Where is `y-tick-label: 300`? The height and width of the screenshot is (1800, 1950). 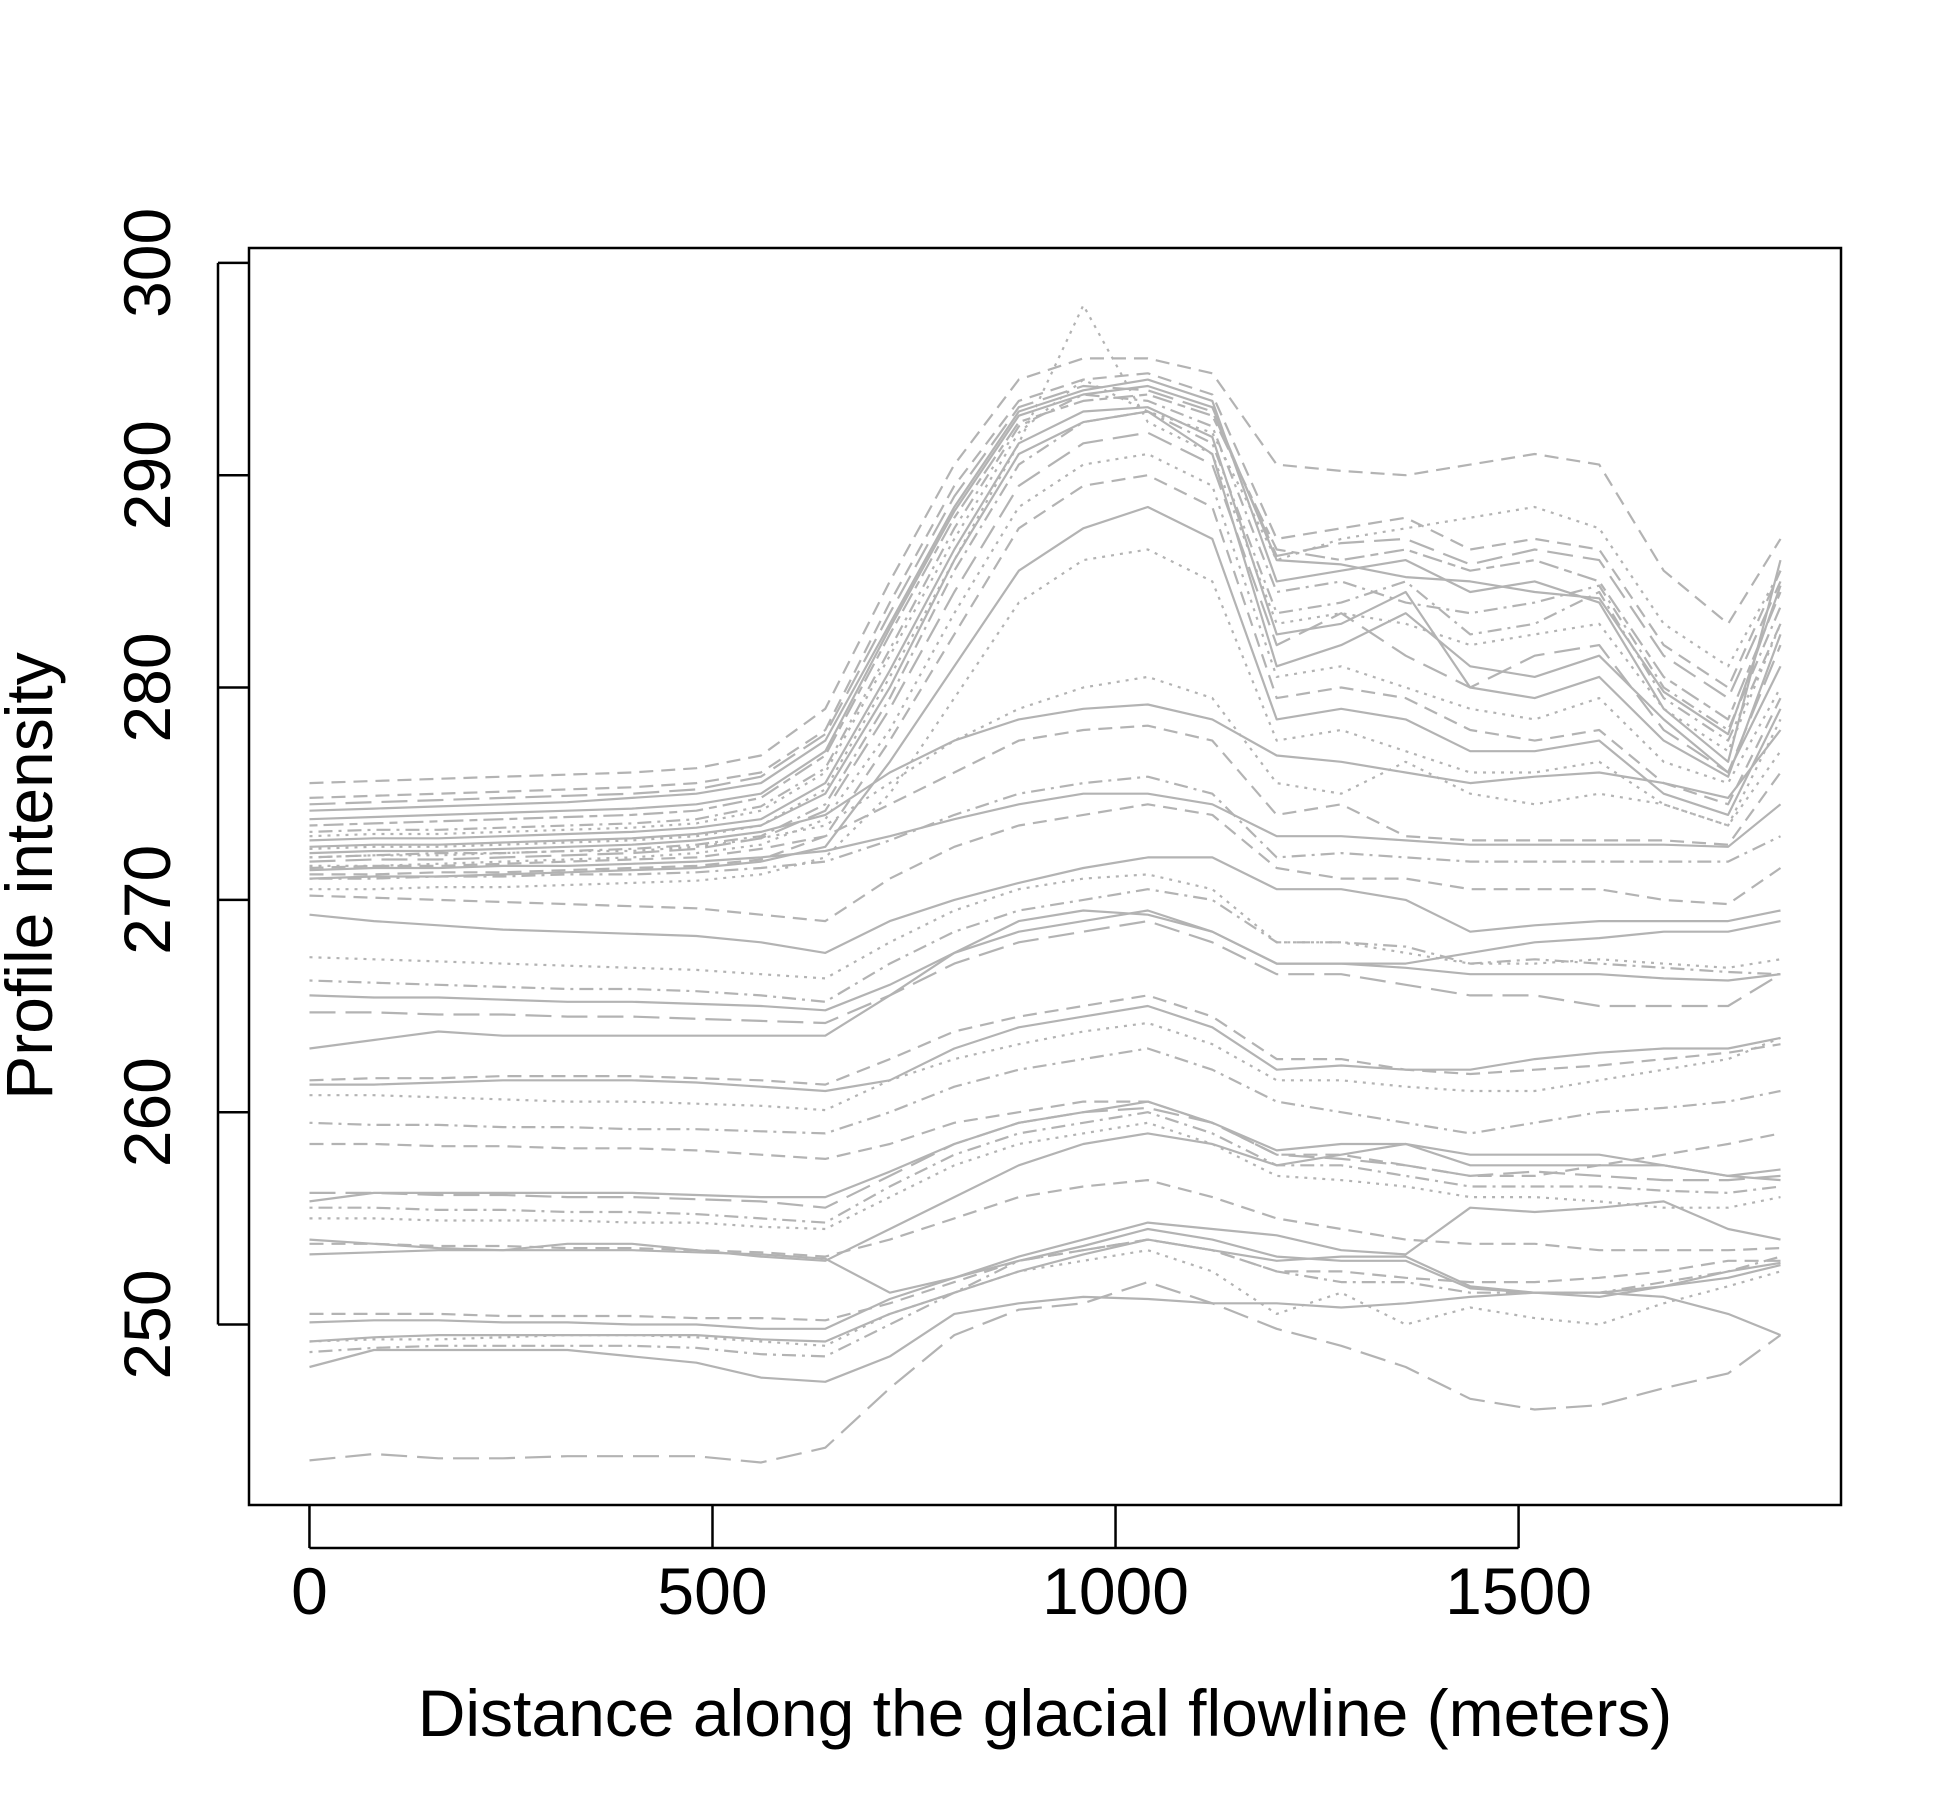
y-tick-label: 300 is located at coordinates (147, 263).